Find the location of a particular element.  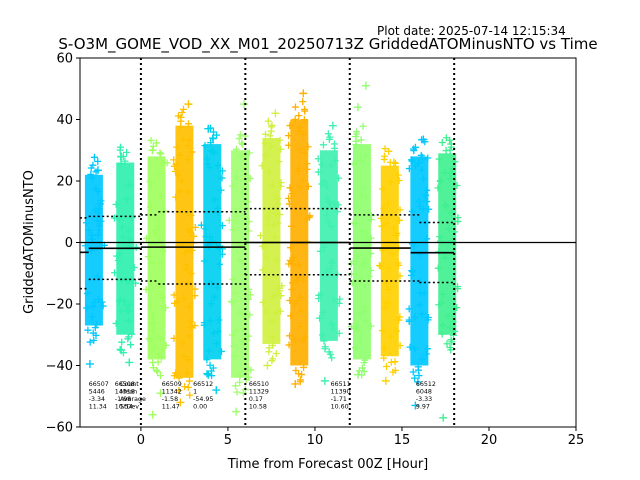

stats-annotation-line: -1.71 is located at coordinates (339, 399).